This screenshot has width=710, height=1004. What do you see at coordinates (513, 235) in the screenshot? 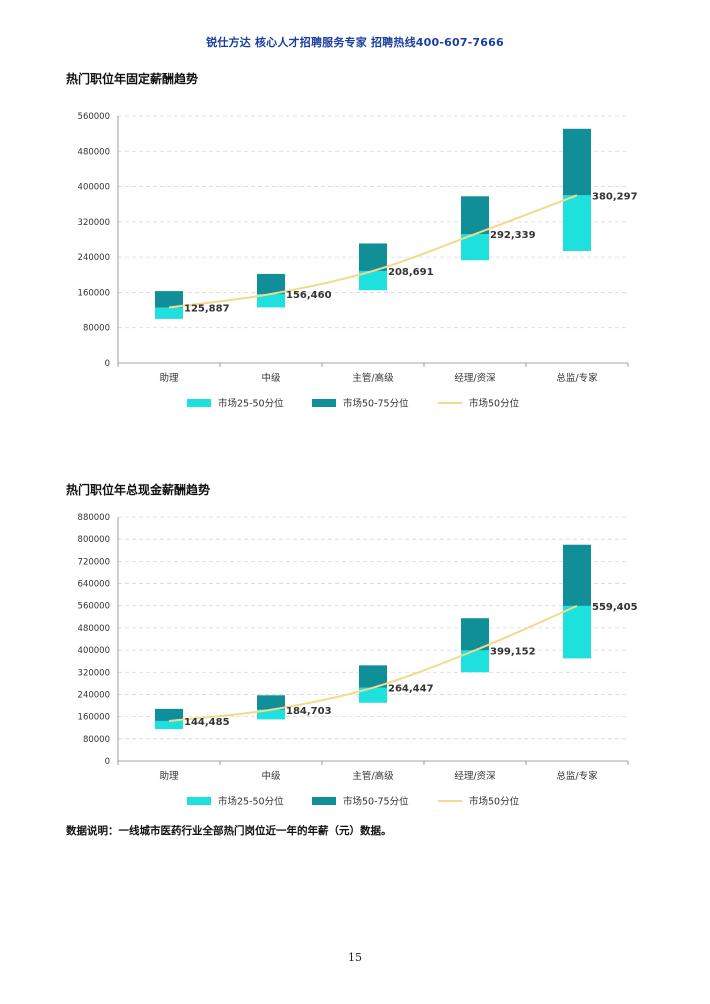
I see `data-label: 292,339` at bounding box center [513, 235].